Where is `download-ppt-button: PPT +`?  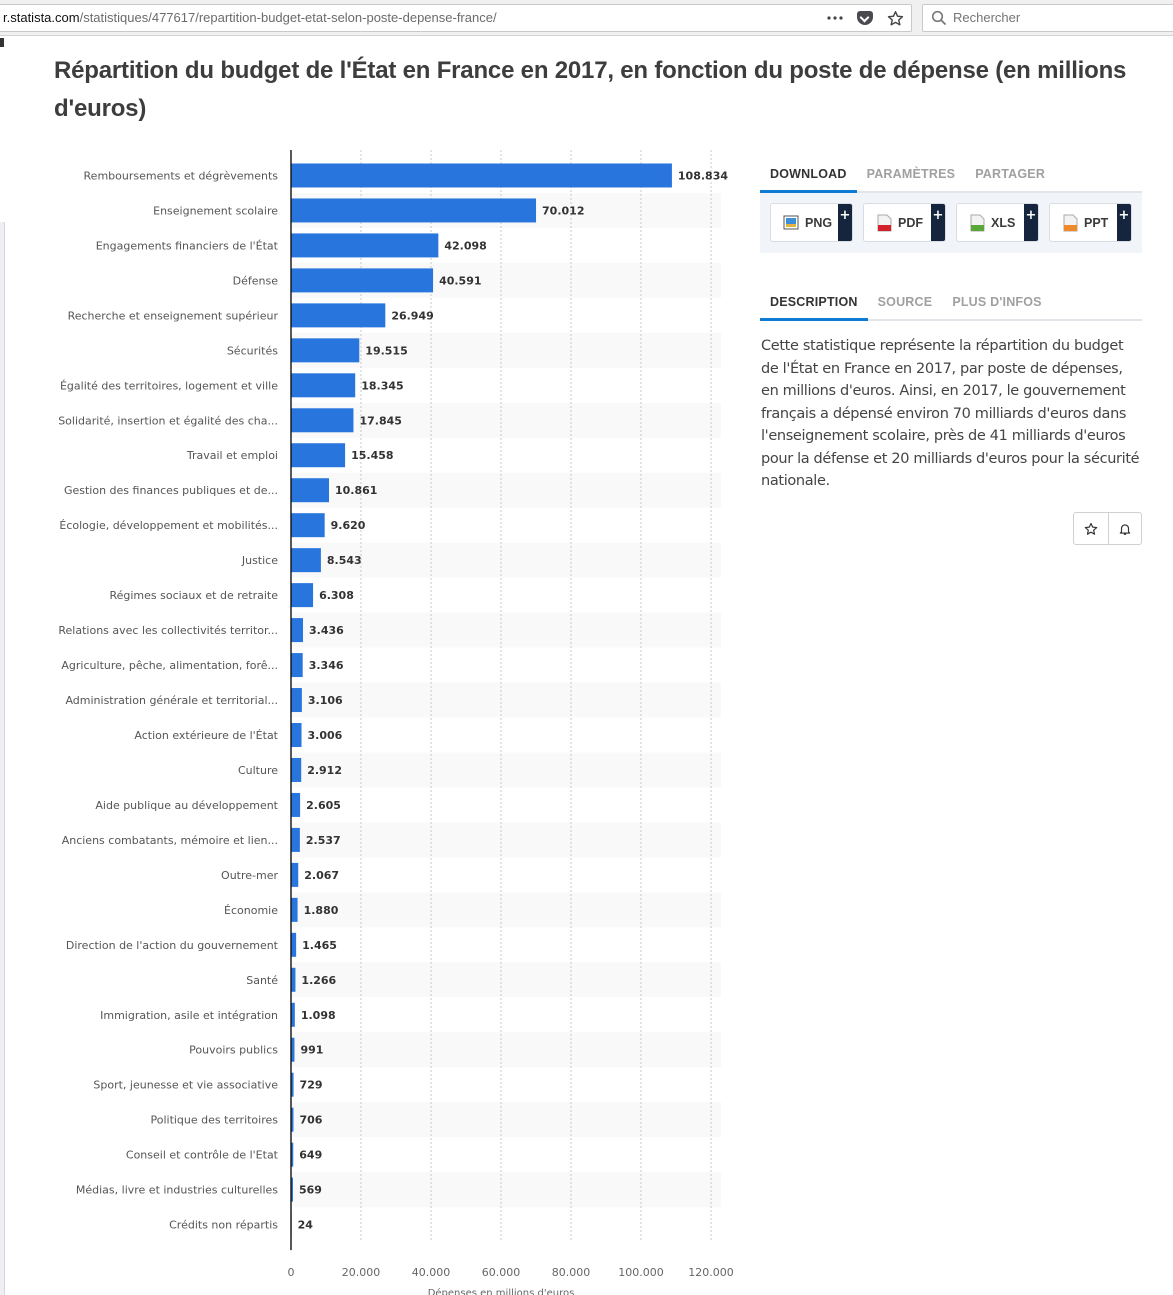
download-ppt-button: PPT + is located at coordinates (1090, 222).